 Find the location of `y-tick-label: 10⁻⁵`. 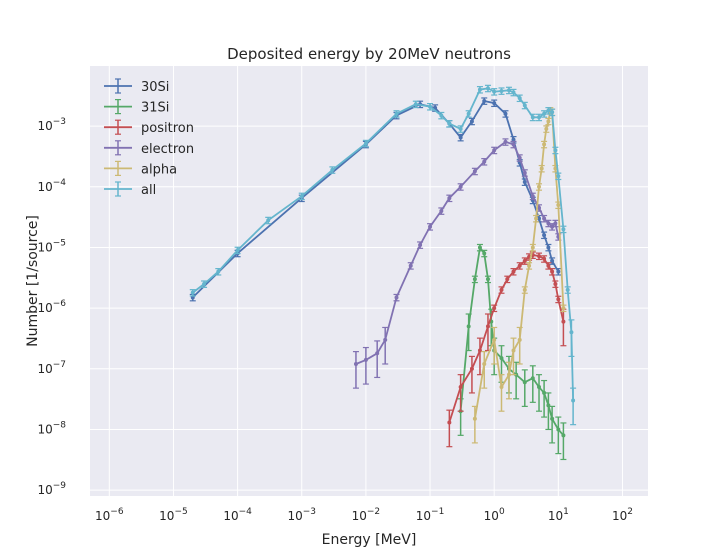

y-tick-label: 10⁻⁵ is located at coordinates (51, 246).